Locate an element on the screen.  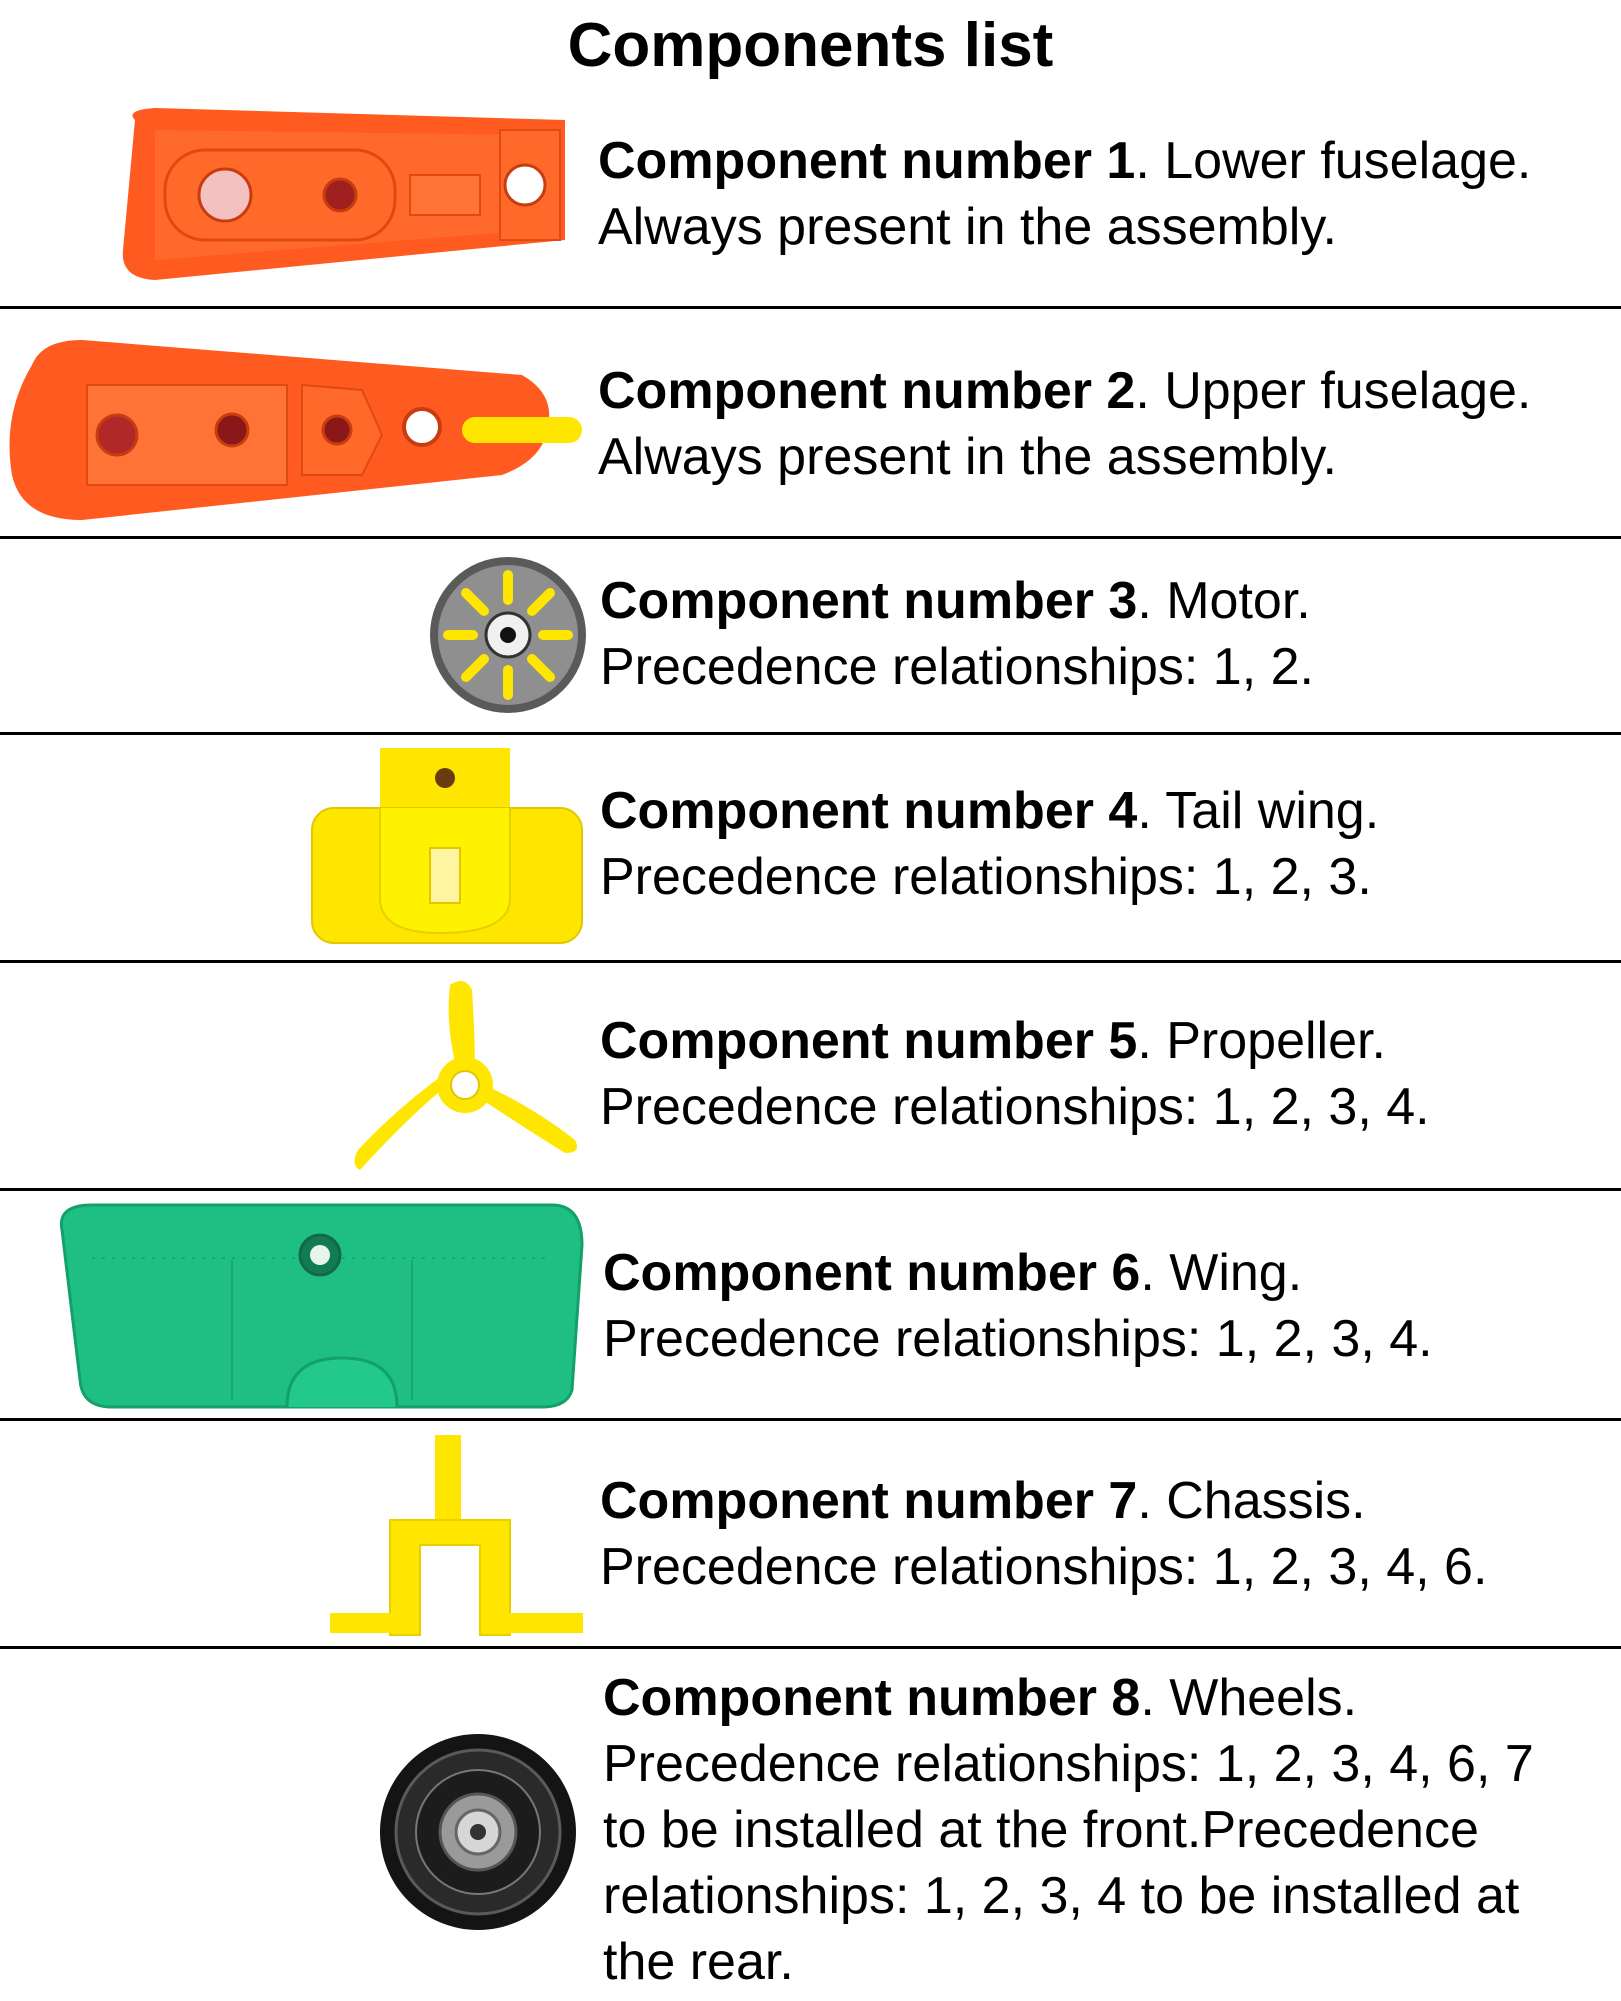
component-number-label: Component number 4 is located at coordinates (869, 811).